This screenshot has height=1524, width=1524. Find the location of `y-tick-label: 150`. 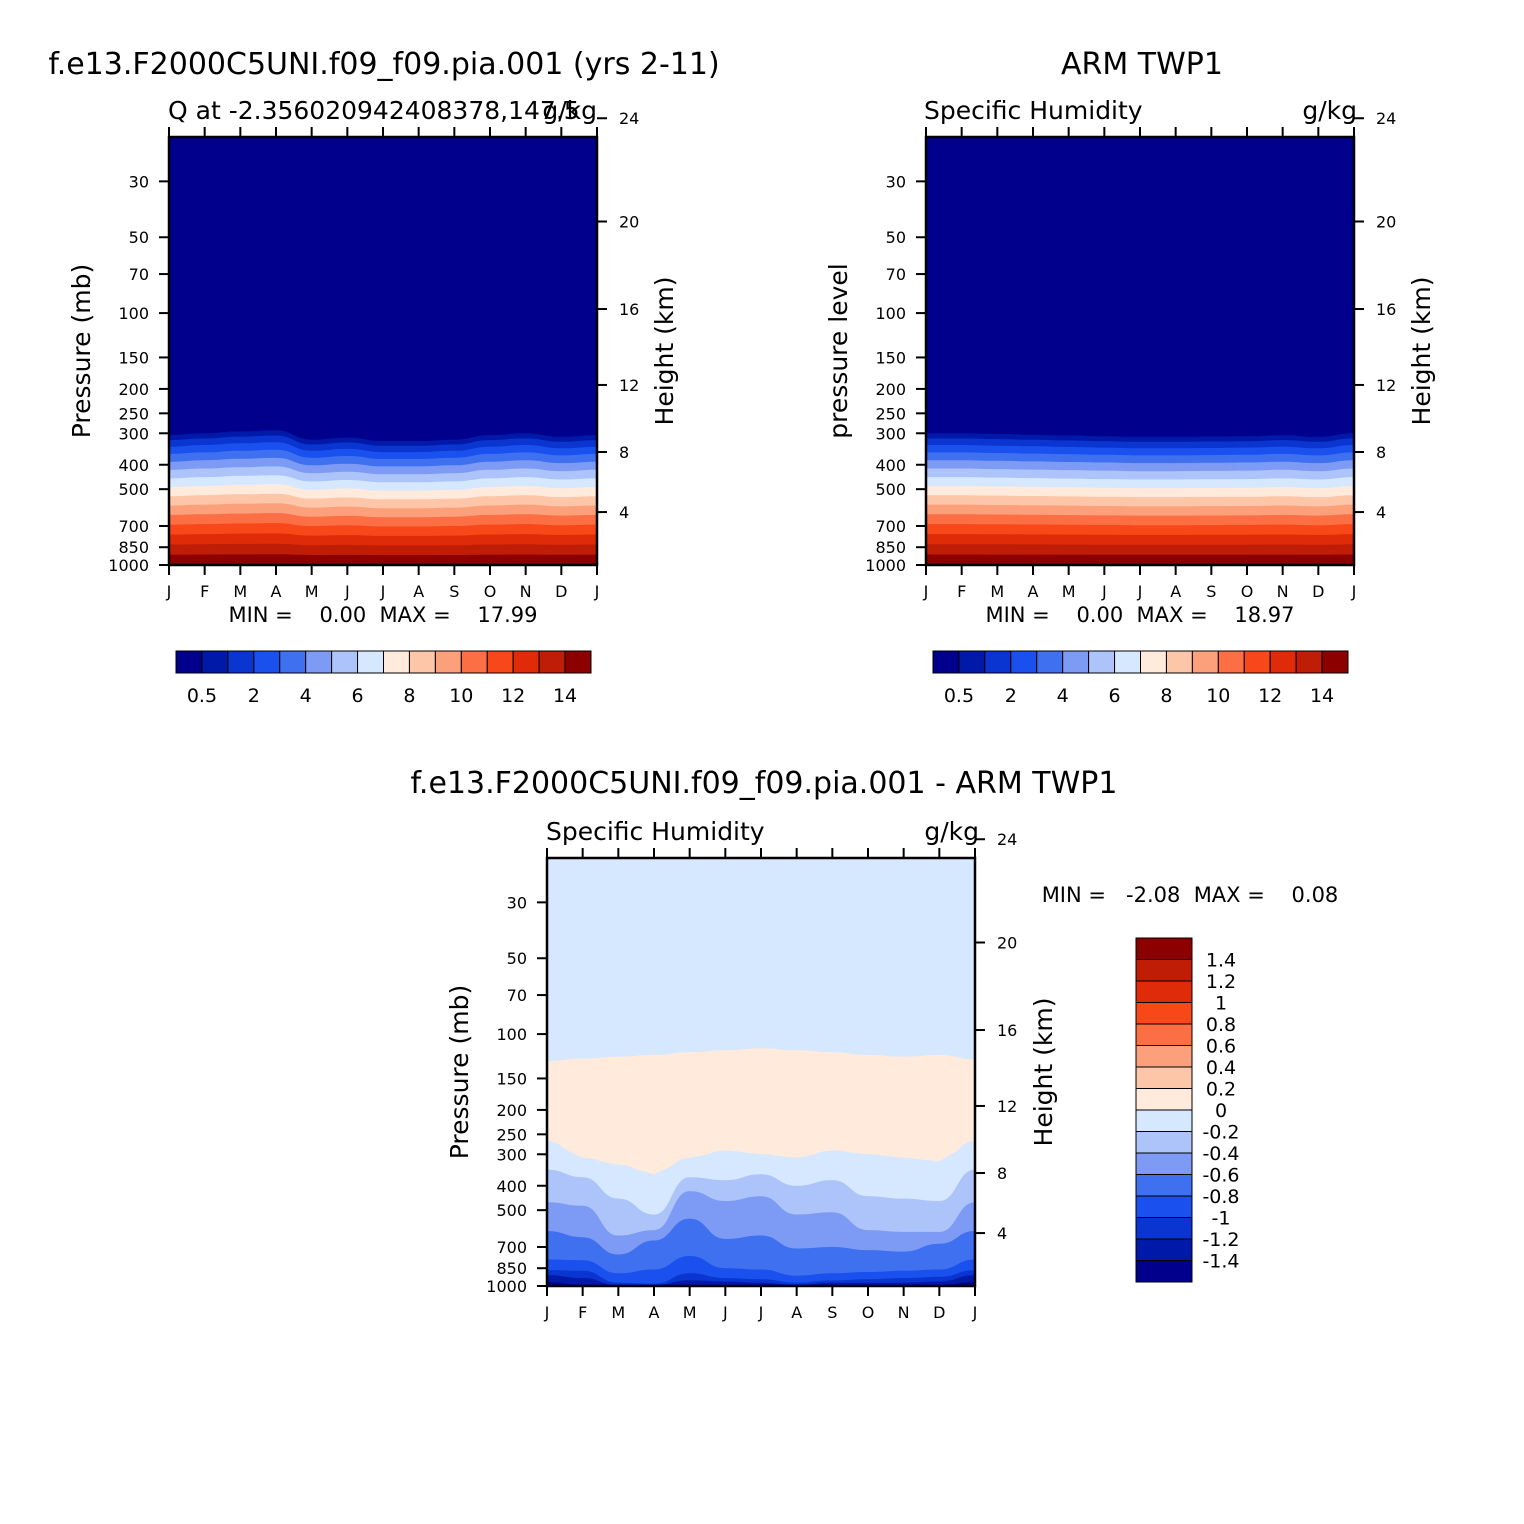

y-tick-label: 150 is located at coordinates (133, 357).